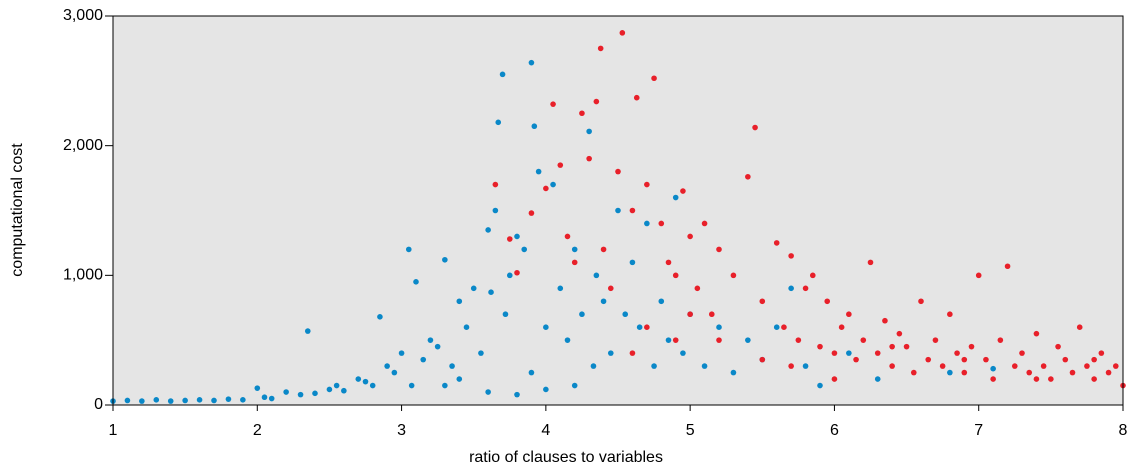 This screenshot has width=1128, height=468. What do you see at coordinates (83, 275) in the screenshot?
I see `y-tick-label: 1,000` at bounding box center [83, 275].